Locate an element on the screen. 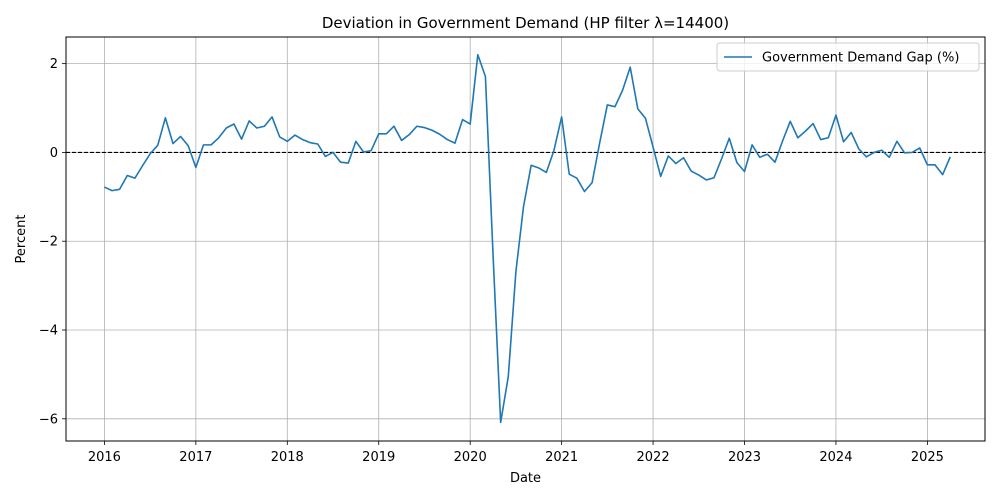 Image resolution: width=1000 pixels, height=500 pixels. y-axis-label: Percent is located at coordinates (21, 239).